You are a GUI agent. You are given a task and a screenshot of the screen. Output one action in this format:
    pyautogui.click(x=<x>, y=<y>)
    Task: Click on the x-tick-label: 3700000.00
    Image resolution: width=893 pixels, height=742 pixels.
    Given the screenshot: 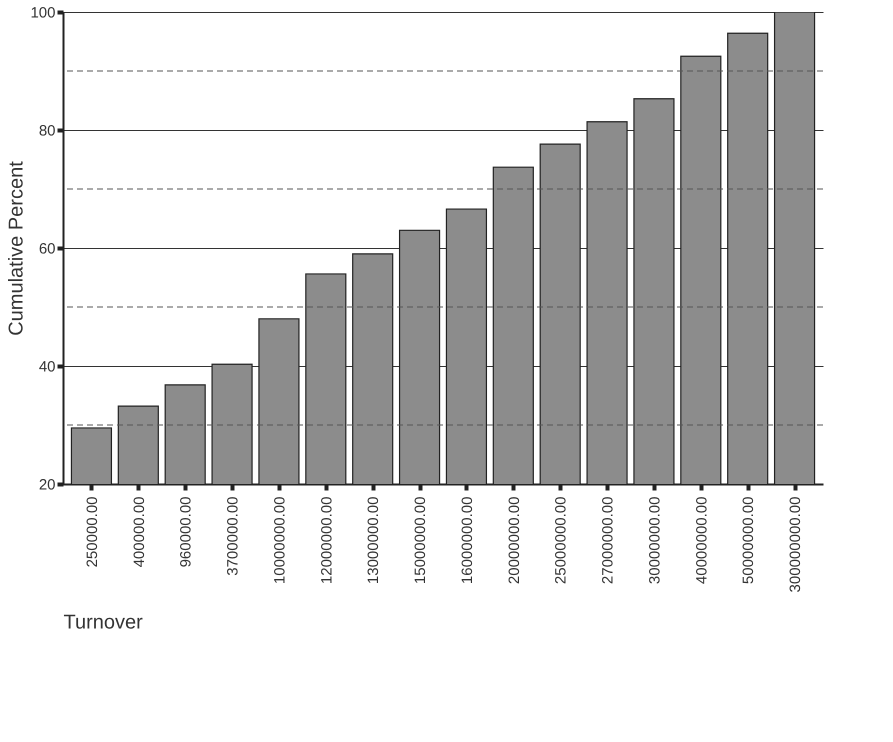 What is the action you would take?
    pyautogui.click(x=233, y=536)
    